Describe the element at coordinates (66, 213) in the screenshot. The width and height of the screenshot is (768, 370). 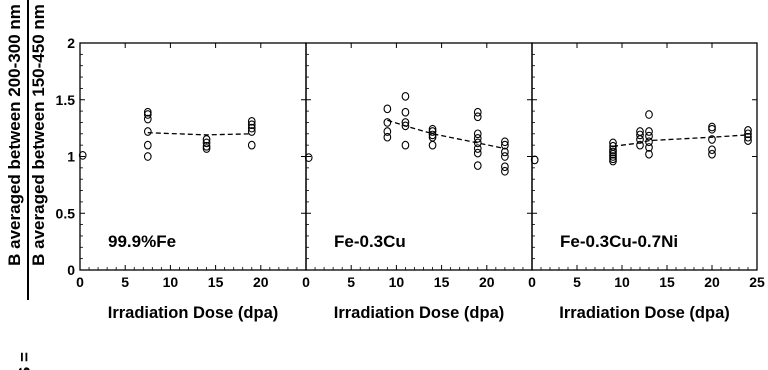
I see `y-tick-label: 0.5` at that location.